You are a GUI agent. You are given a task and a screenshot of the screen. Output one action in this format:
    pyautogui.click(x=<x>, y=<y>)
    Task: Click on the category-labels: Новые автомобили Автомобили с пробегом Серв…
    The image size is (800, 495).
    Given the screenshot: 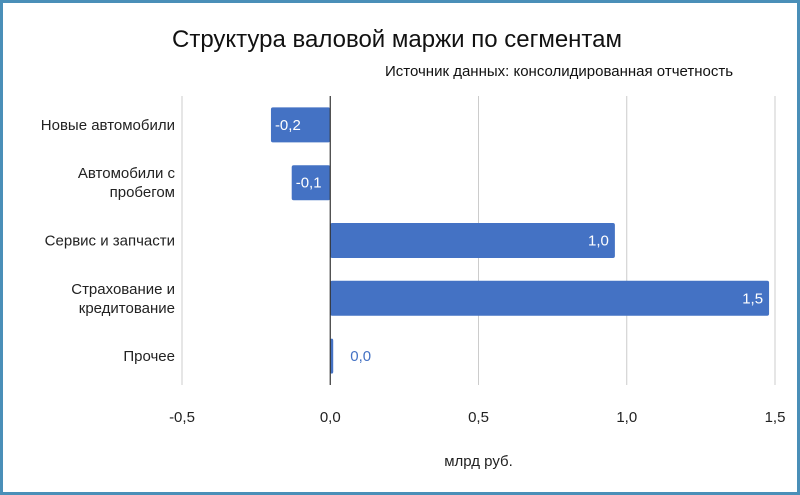 What is the action you would take?
    pyautogui.click(x=108, y=241)
    